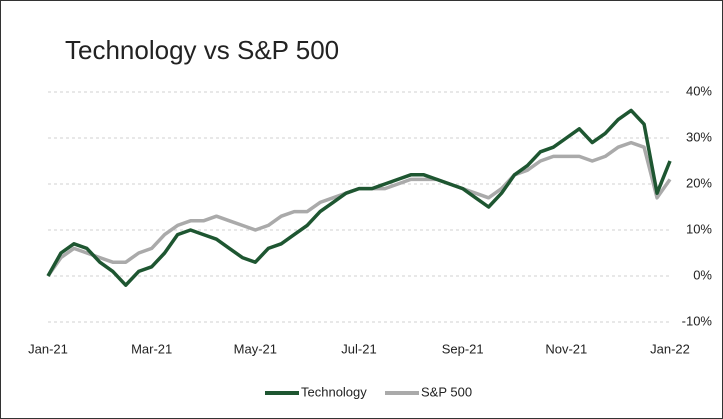 Image resolution: width=723 pixels, height=419 pixels. What do you see at coordinates (255, 348) in the screenshot?
I see `x-tick-label: May-21` at bounding box center [255, 348].